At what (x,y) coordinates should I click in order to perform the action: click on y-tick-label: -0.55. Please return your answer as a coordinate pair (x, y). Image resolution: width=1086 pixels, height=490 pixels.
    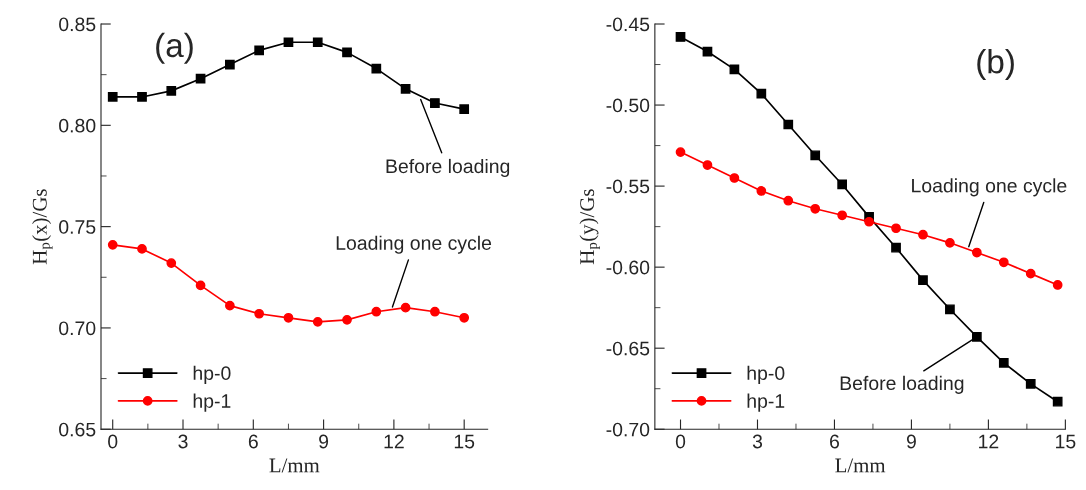
    Looking at the image, I should click on (628, 186).